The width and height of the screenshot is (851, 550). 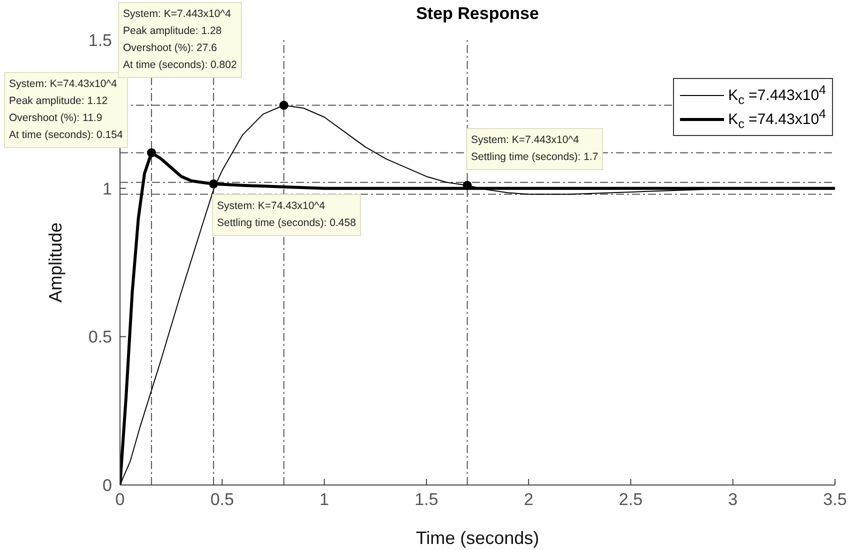 I want to click on y-tick-label: 0, so click(x=107, y=486).